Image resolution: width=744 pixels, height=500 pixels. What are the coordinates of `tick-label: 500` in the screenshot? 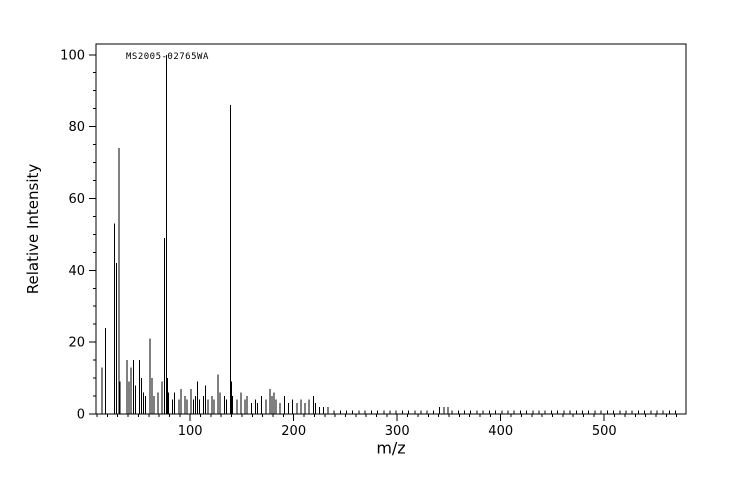 It's located at (604, 431).